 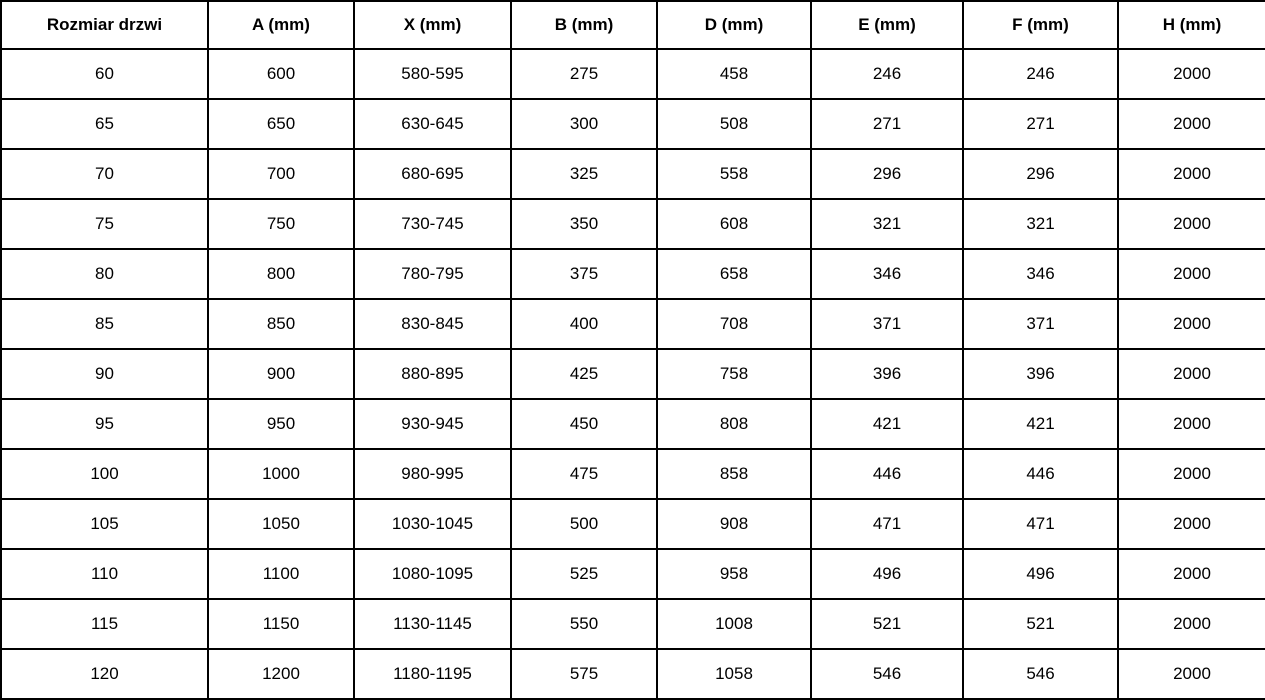 What do you see at coordinates (584, 674) in the screenshot?
I see `table-cell: 575` at bounding box center [584, 674].